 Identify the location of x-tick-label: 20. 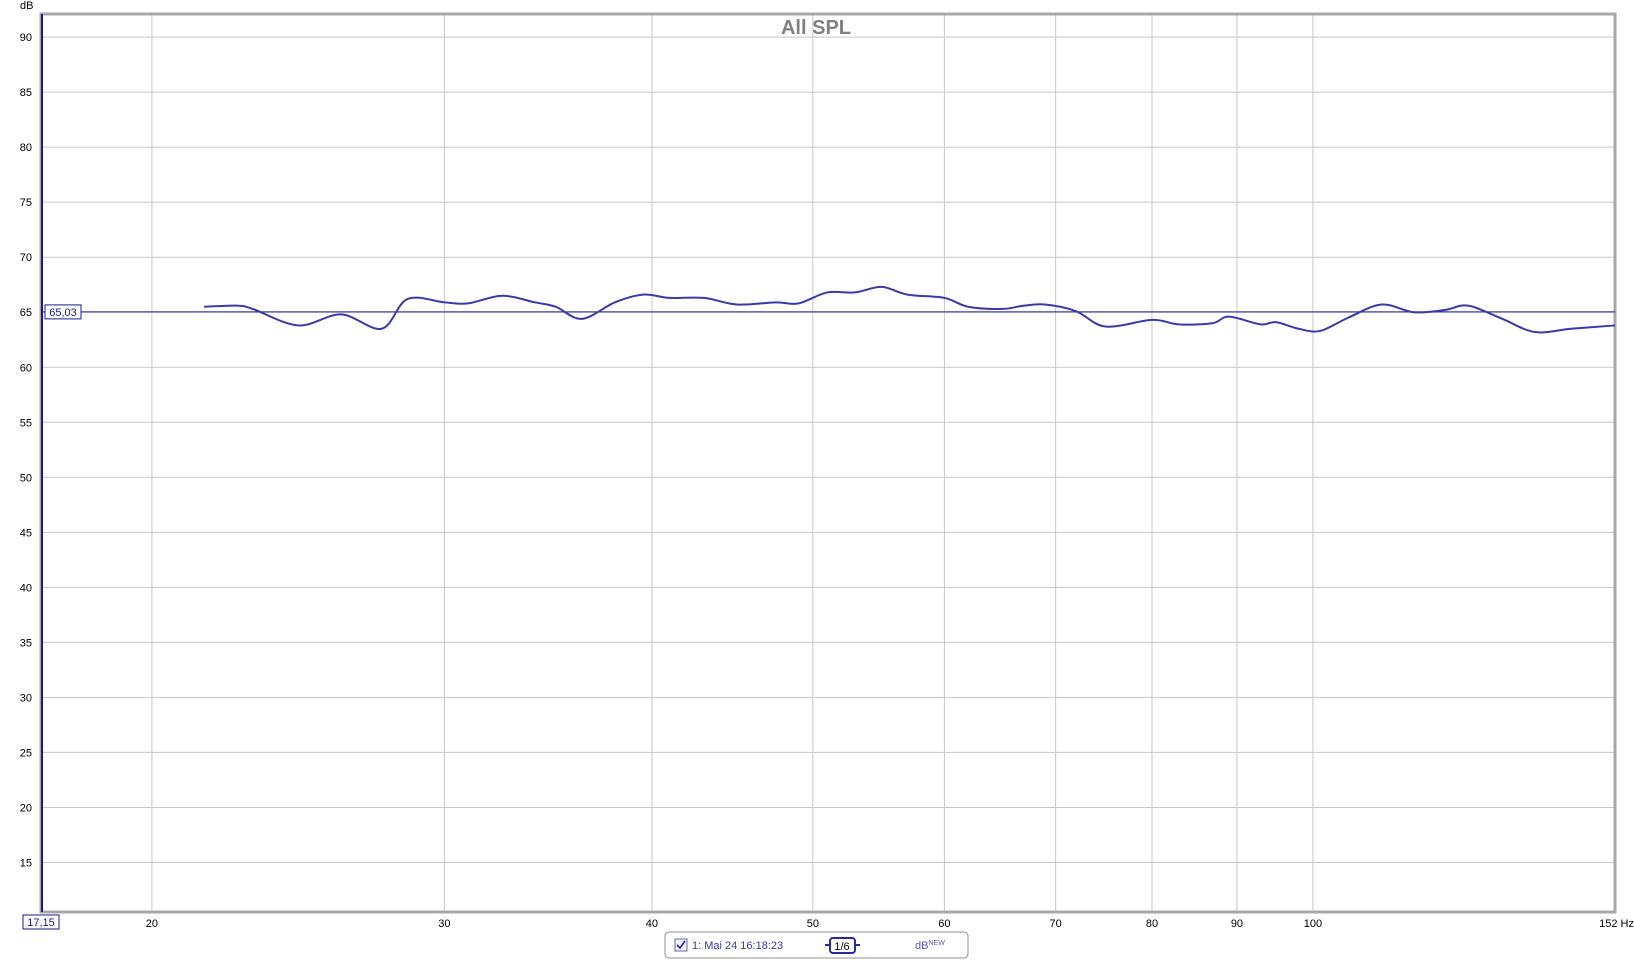
(152, 924).